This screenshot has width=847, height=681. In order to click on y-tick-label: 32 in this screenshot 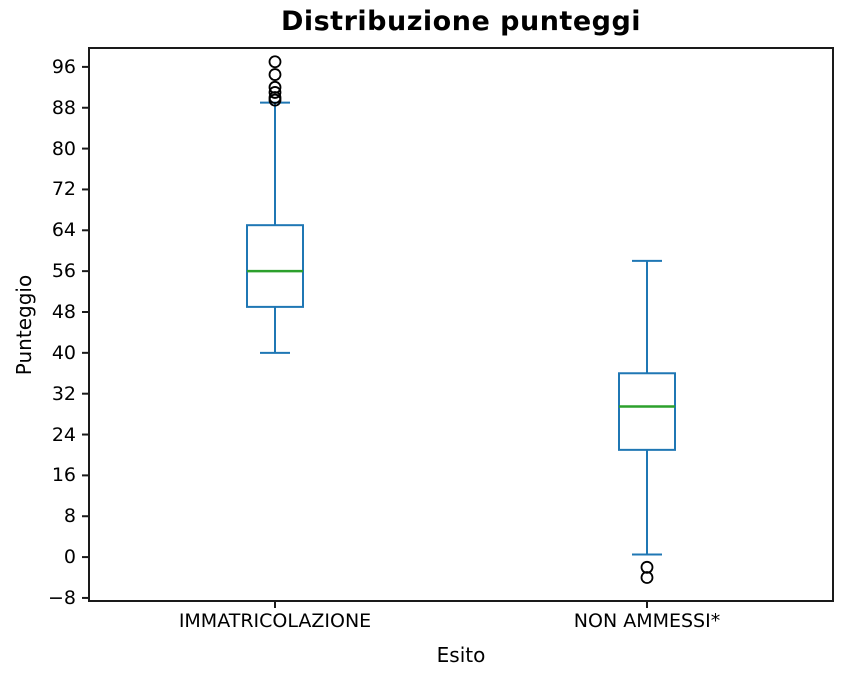, I will do `click(63, 393)`.